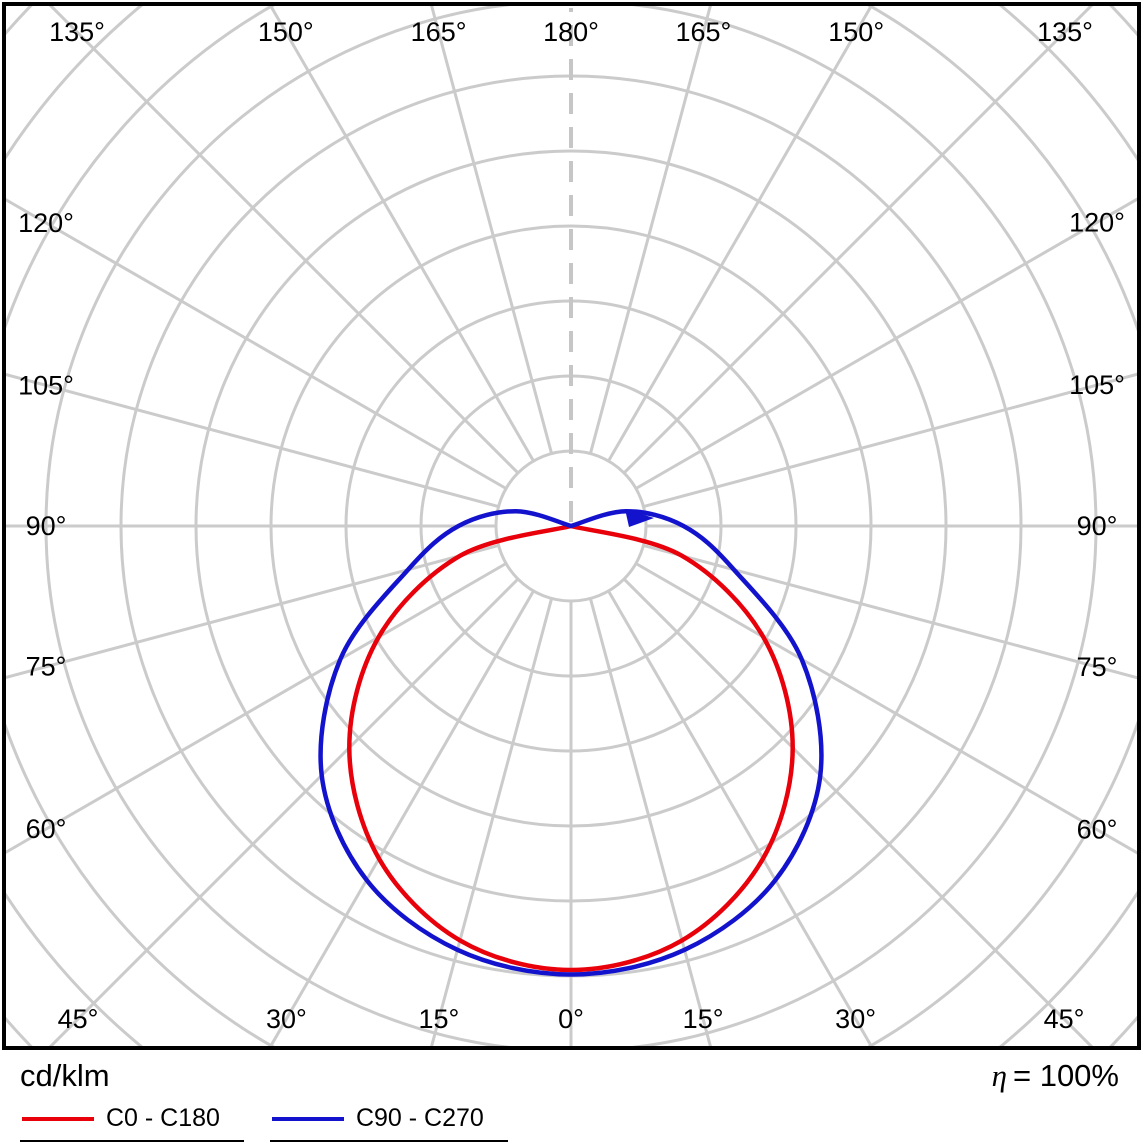  What do you see at coordinates (307, 1118) in the screenshot?
I see `legend-swatch-blue` at bounding box center [307, 1118].